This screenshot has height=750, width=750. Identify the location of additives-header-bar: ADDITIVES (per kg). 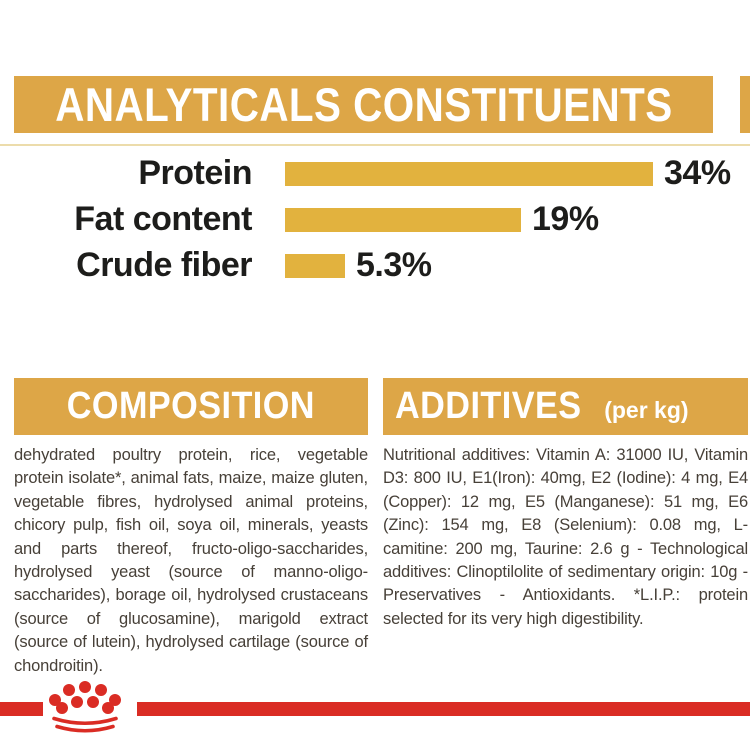
(565, 406).